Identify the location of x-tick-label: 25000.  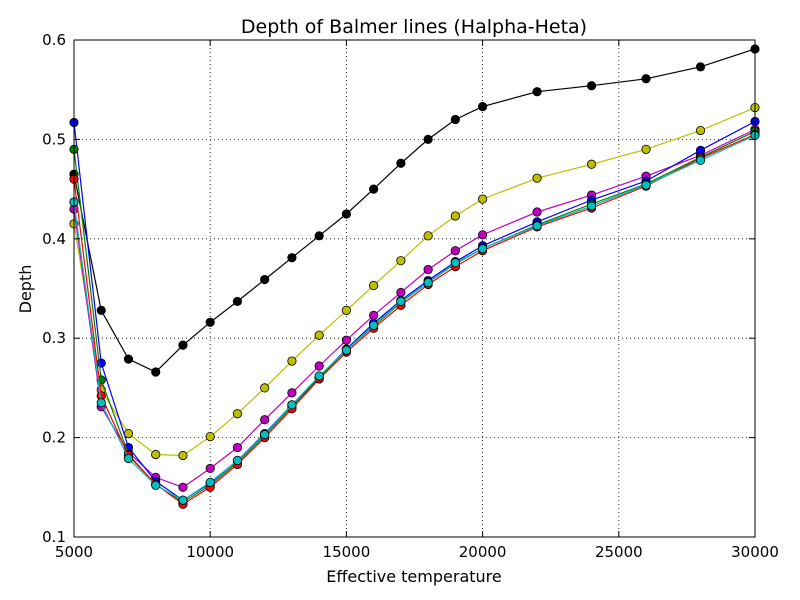
(619, 552).